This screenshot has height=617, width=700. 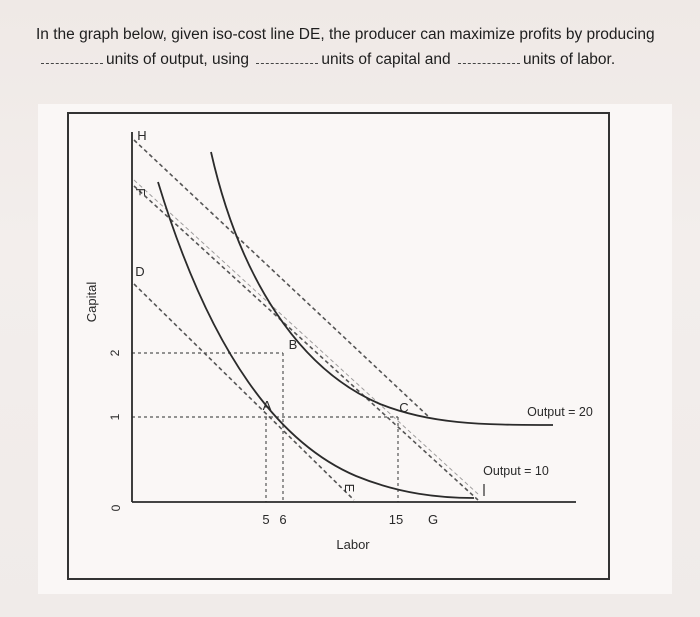 What do you see at coordinates (516, 471) in the screenshot?
I see `isoquant-label-output-10: Output = 10` at bounding box center [516, 471].